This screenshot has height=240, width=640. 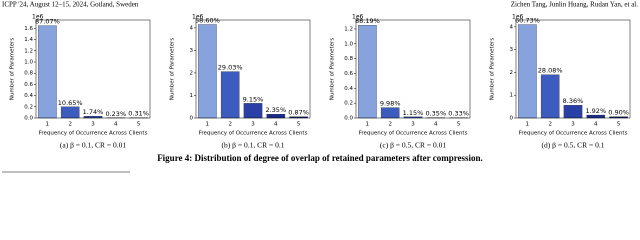 What do you see at coordinates (413, 145) in the screenshot?
I see `subfigure-caption: (c) β = 0.5, CR = 0.01` at bounding box center [413, 145].